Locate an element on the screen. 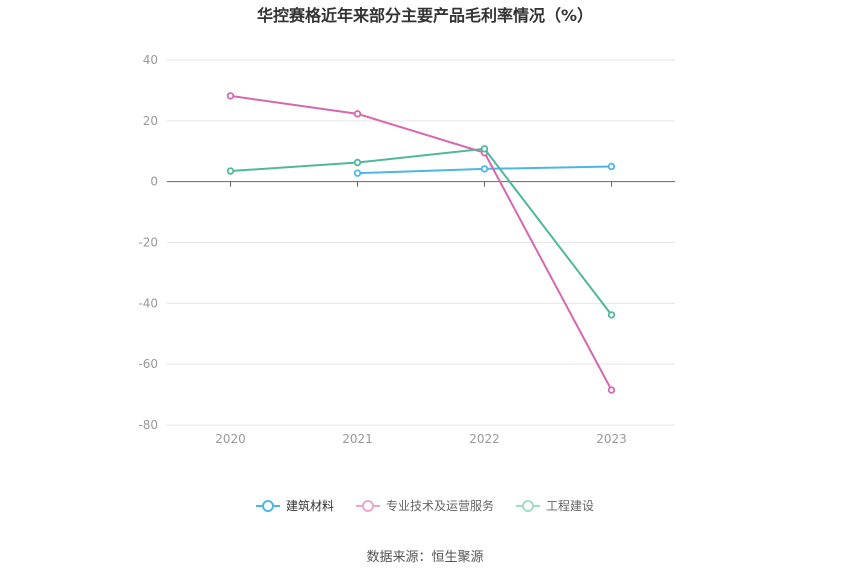  x-tick-label: 2022 is located at coordinates (484, 439).